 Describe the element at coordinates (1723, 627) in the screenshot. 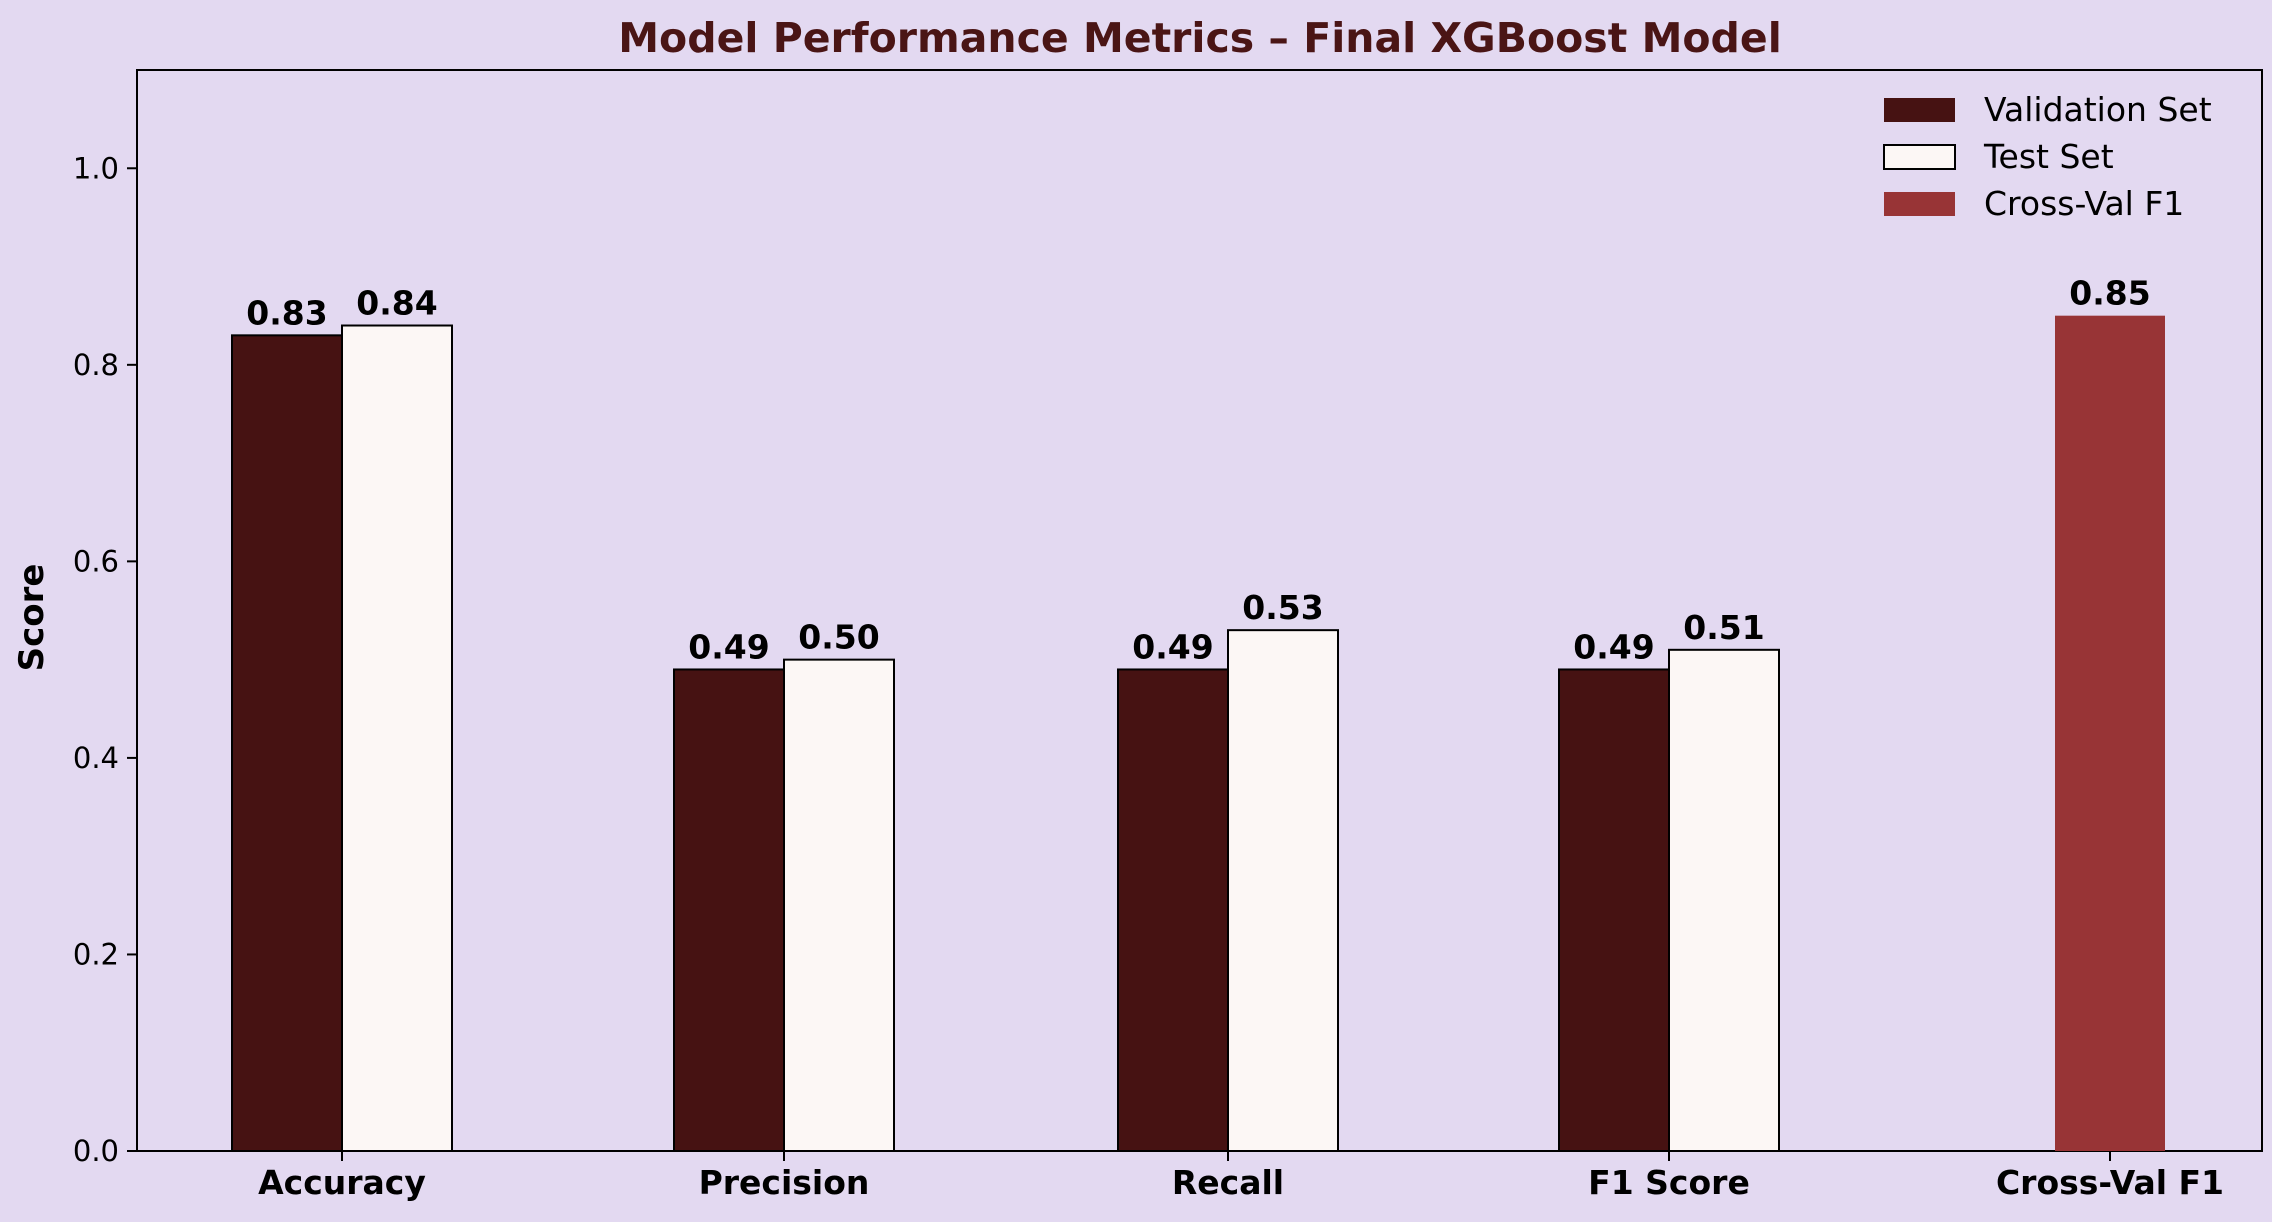

I see `data-label: 0.51` at that location.